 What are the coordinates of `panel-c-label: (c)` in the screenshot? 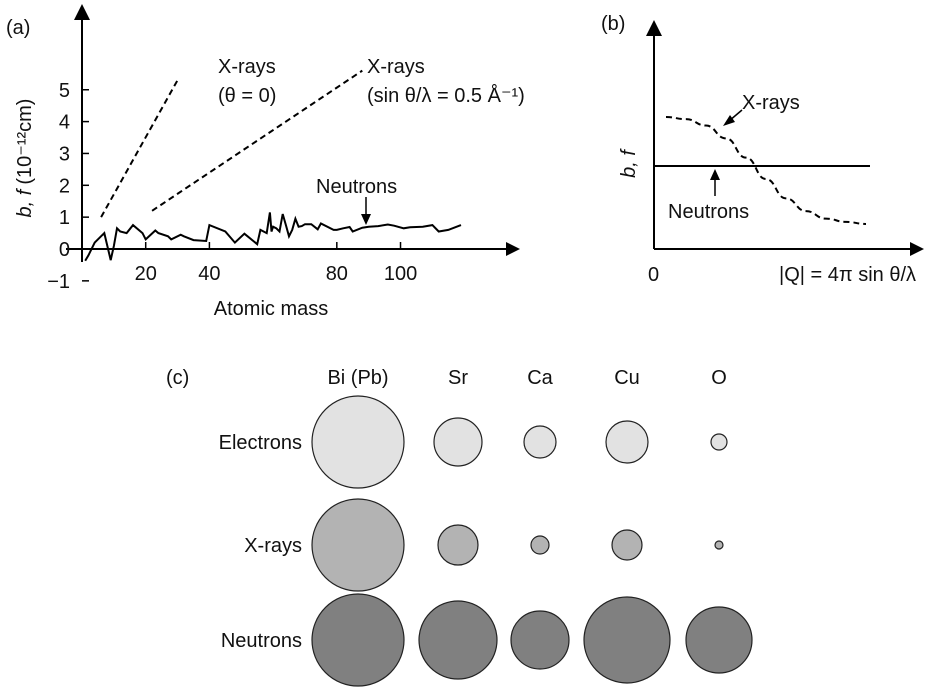 It's located at (177, 378).